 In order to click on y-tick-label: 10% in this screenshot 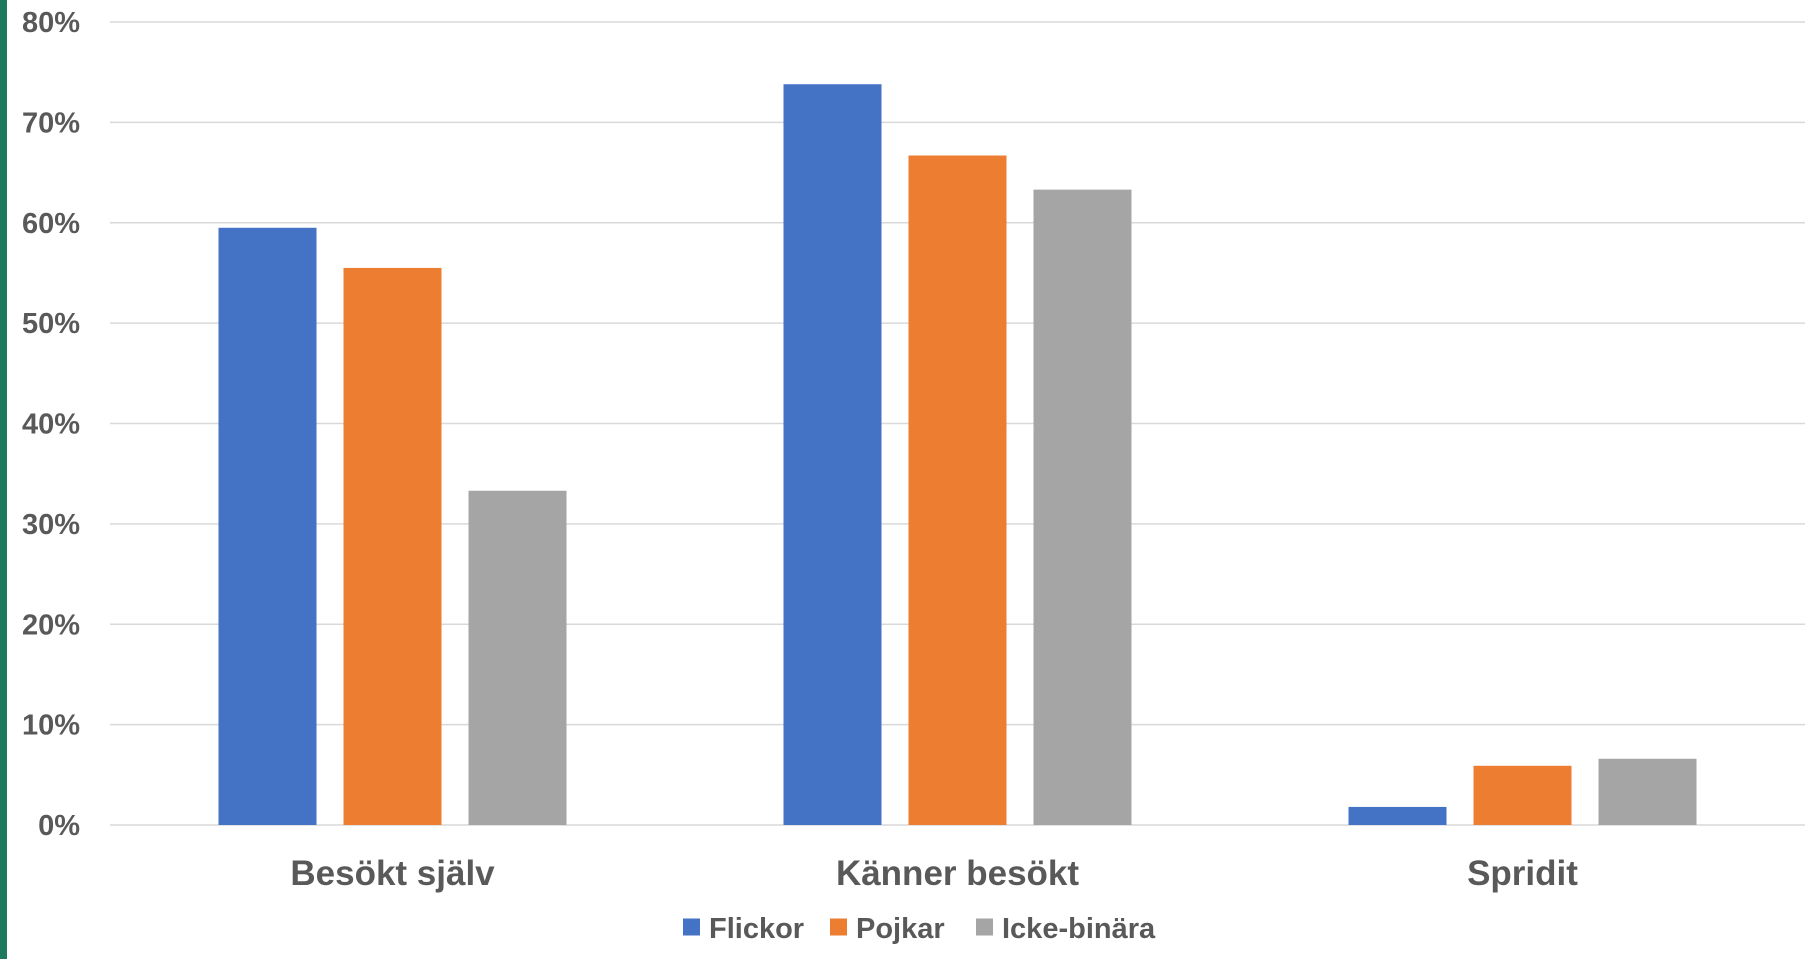, I will do `click(51, 726)`.